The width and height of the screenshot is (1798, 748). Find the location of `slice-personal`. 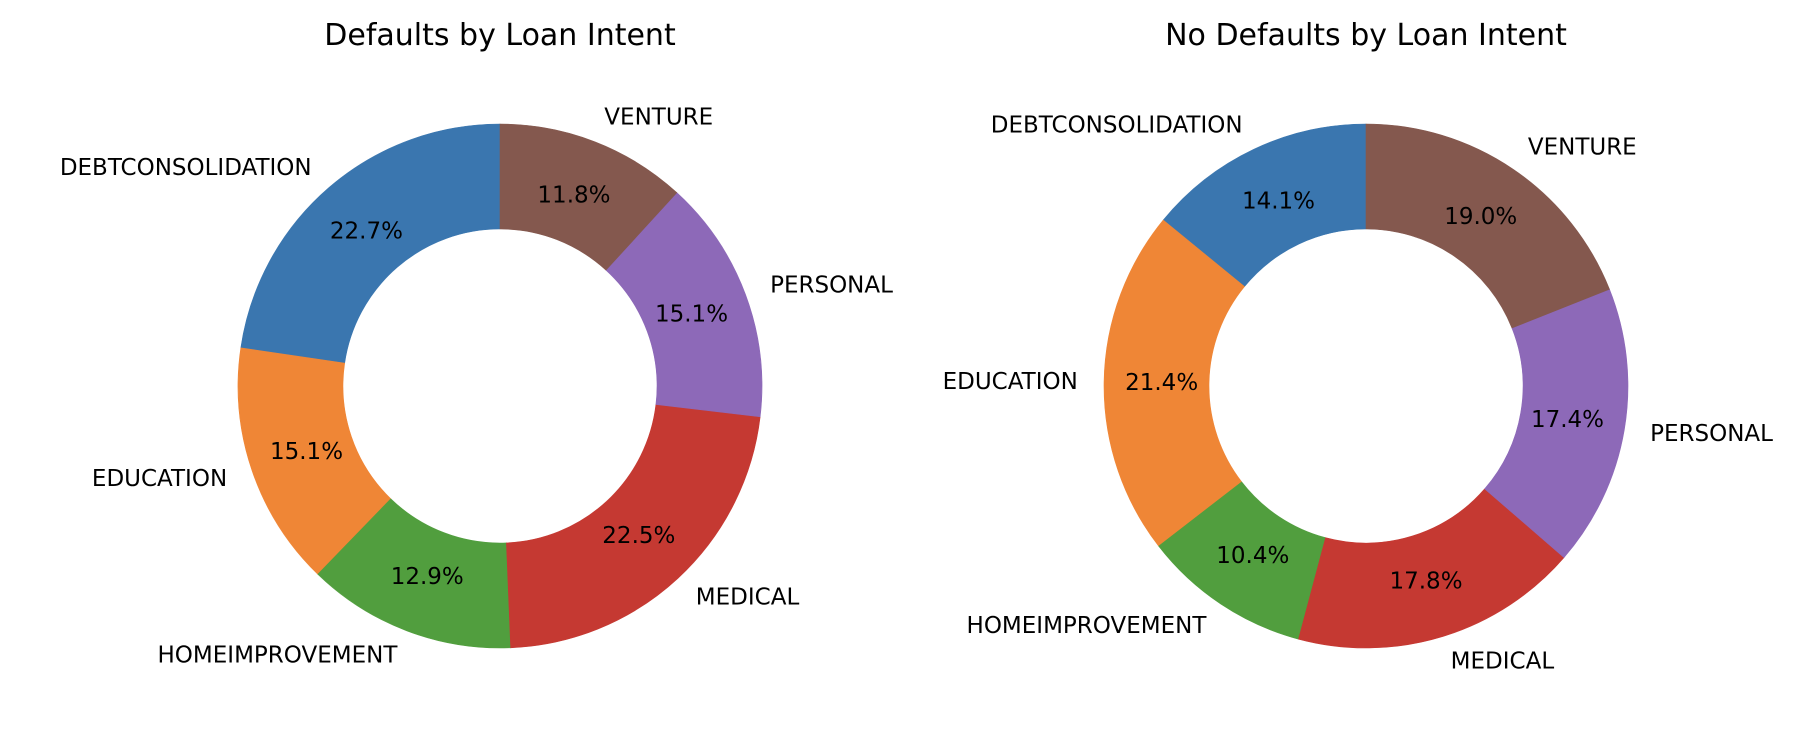

slice-personal is located at coordinates (1556, 423).